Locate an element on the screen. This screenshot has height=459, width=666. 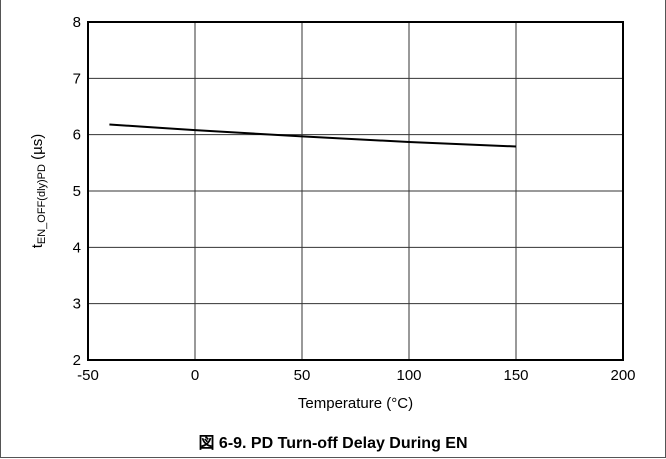
y-tick-labels: 2 3 4 5 6 7 8 is located at coordinates (77, 191).